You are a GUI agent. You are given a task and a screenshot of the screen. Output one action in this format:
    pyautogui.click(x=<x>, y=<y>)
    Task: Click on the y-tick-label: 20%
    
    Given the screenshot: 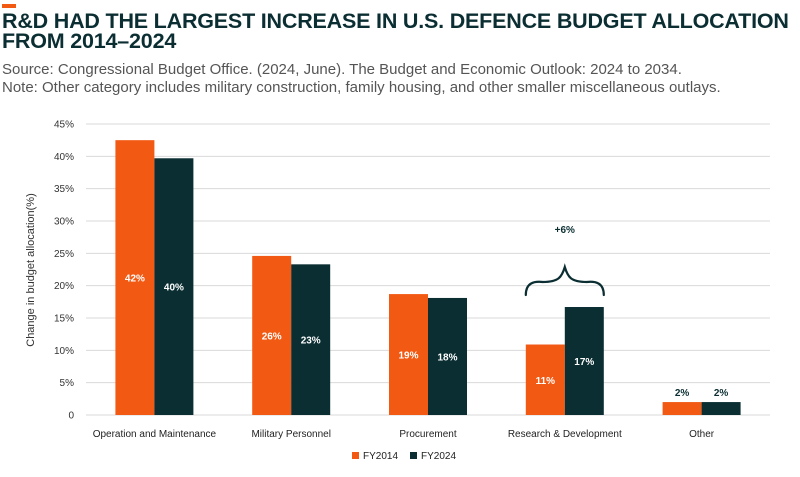 What is the action you would take?
    pyautogui.click(x=64, y=286)
    